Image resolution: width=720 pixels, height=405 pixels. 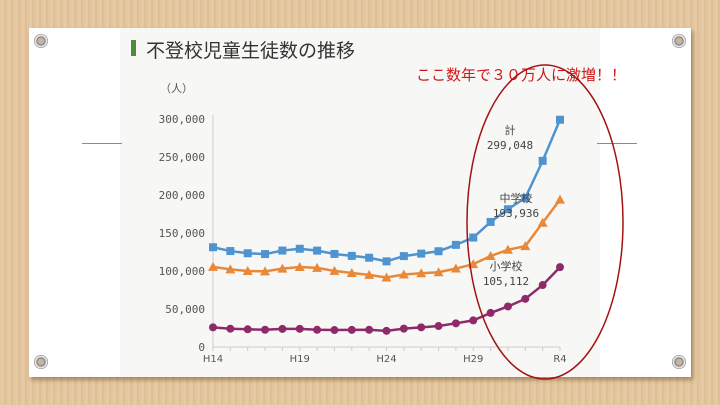 I want to click on x-tick-label: H24, so click(x=386, y=359).